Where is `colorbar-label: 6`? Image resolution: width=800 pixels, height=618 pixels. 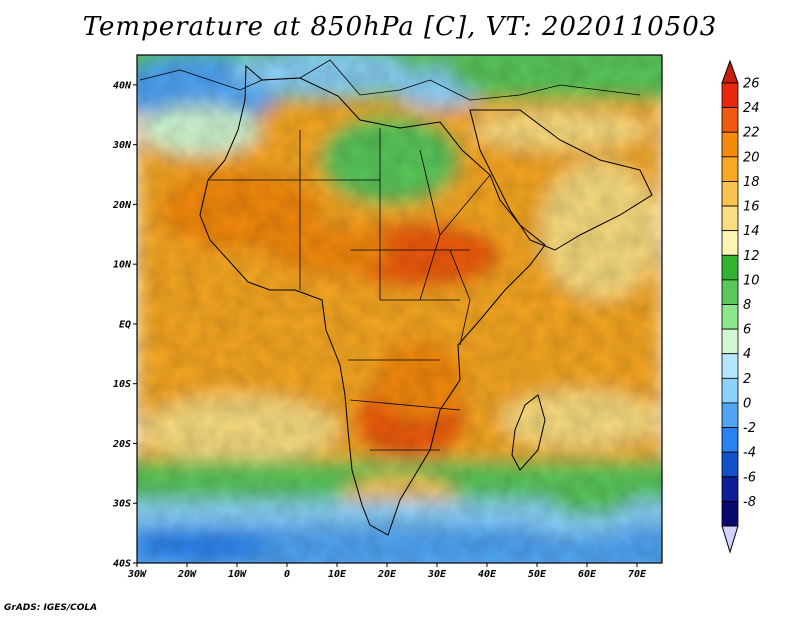 colorbar-label: 6 is located at coordinates (747, 330).